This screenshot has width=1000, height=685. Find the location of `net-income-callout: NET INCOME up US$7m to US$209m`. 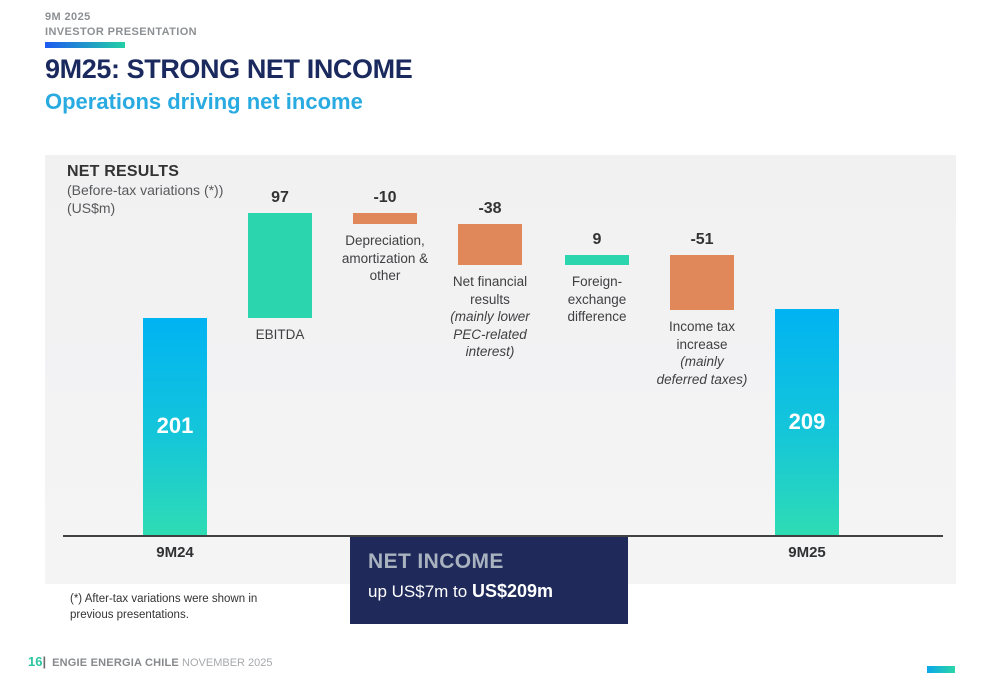

net-income-callout: NET INCOME up US$7m to US$209m is located at coordinates (489, 580).